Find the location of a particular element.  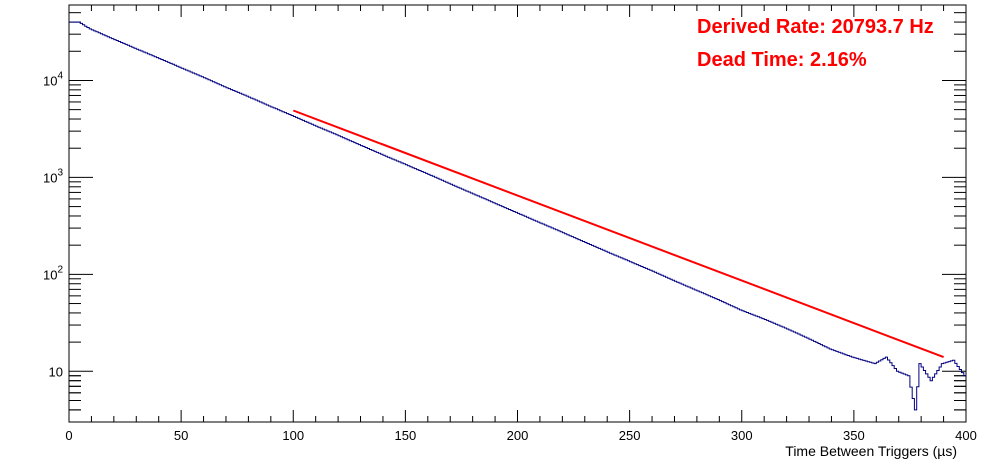

x-tick-label: 400 is located at coordinates (966, 435).